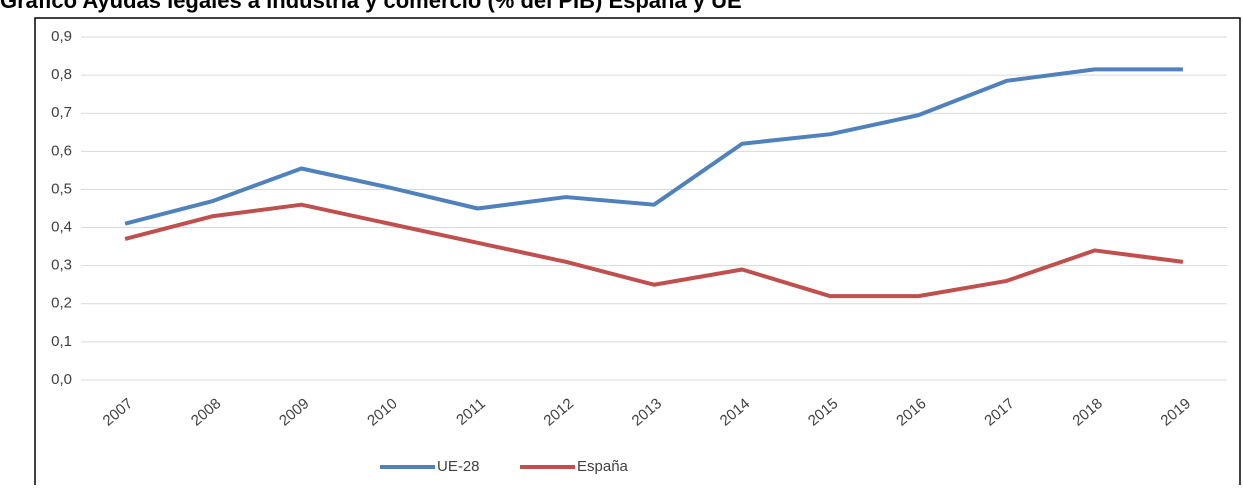 This screenshot has height=490, width=1243. Describe the element at coordinates (118, 412) in the screenshot. I see `x-tick-label: 2007` at that location.